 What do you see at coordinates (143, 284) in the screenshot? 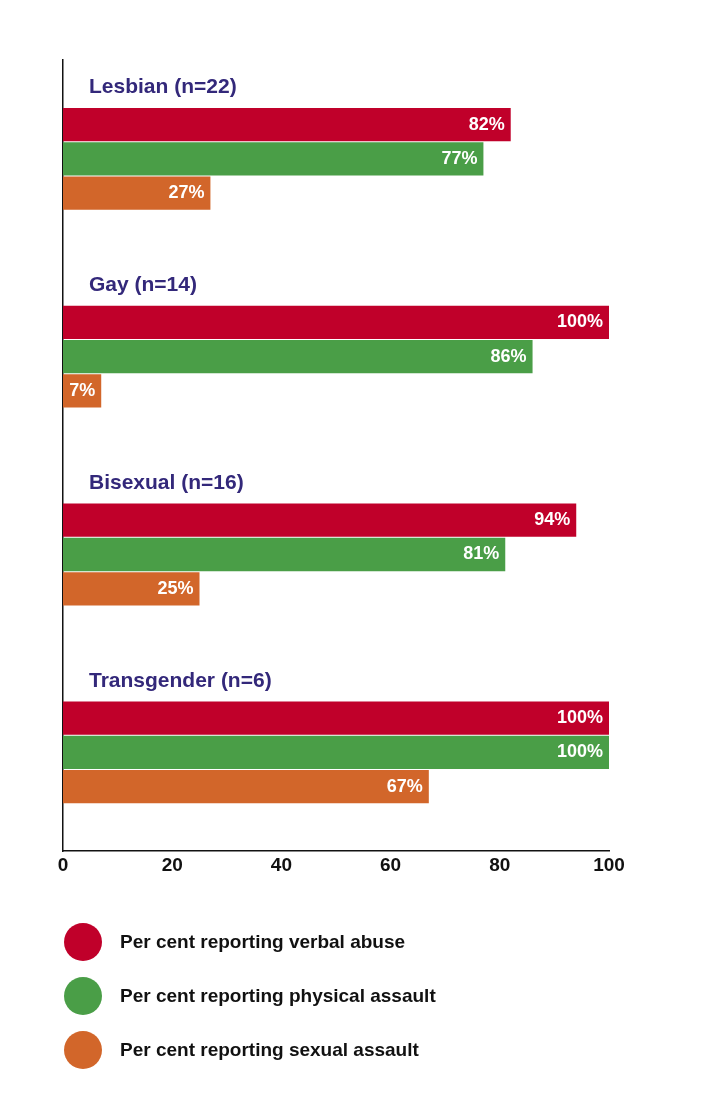
I see `y-tick-label: Gay (n=14)` at bounding box center [143, 284].